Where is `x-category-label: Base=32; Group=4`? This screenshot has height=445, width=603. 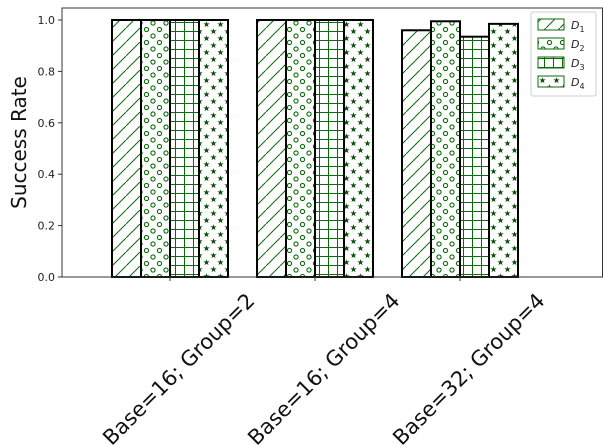 x-category-label: Base=32; Group=4 is located at coordinates (468, 367).